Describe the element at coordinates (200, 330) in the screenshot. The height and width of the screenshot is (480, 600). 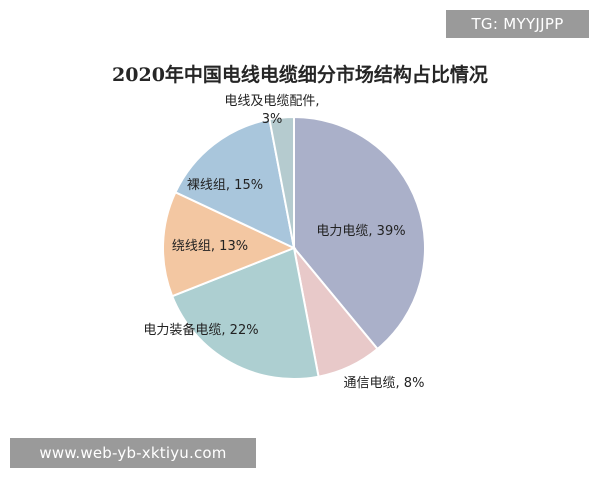
I see `slice-label-equipment-cable: 电力装备电缆, 22%` at that location.